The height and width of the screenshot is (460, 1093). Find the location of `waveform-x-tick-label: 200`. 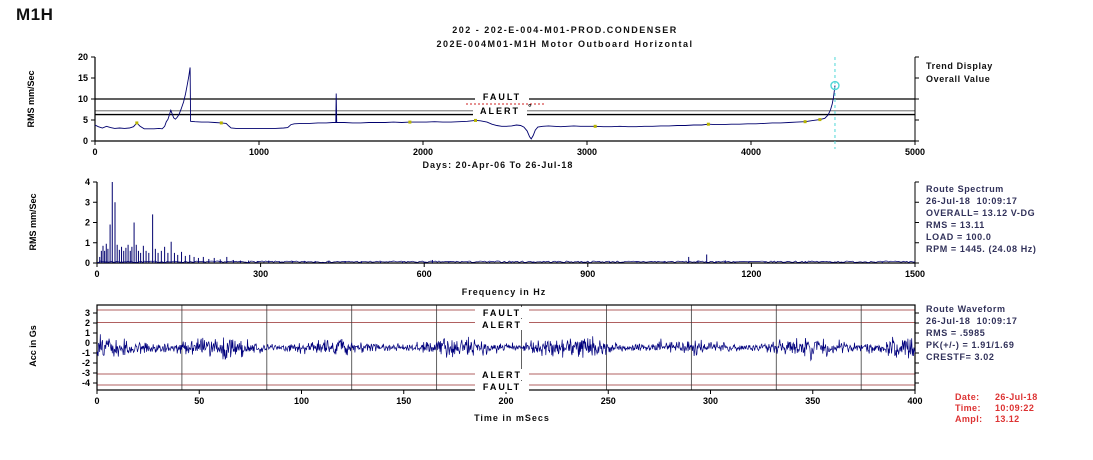

waveform-x-tick-label: 200 is located at coordinates (505, 401).